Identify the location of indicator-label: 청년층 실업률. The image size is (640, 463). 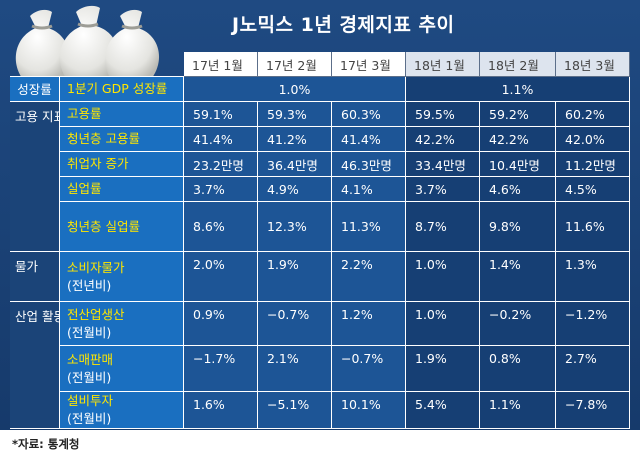
(122, 227).